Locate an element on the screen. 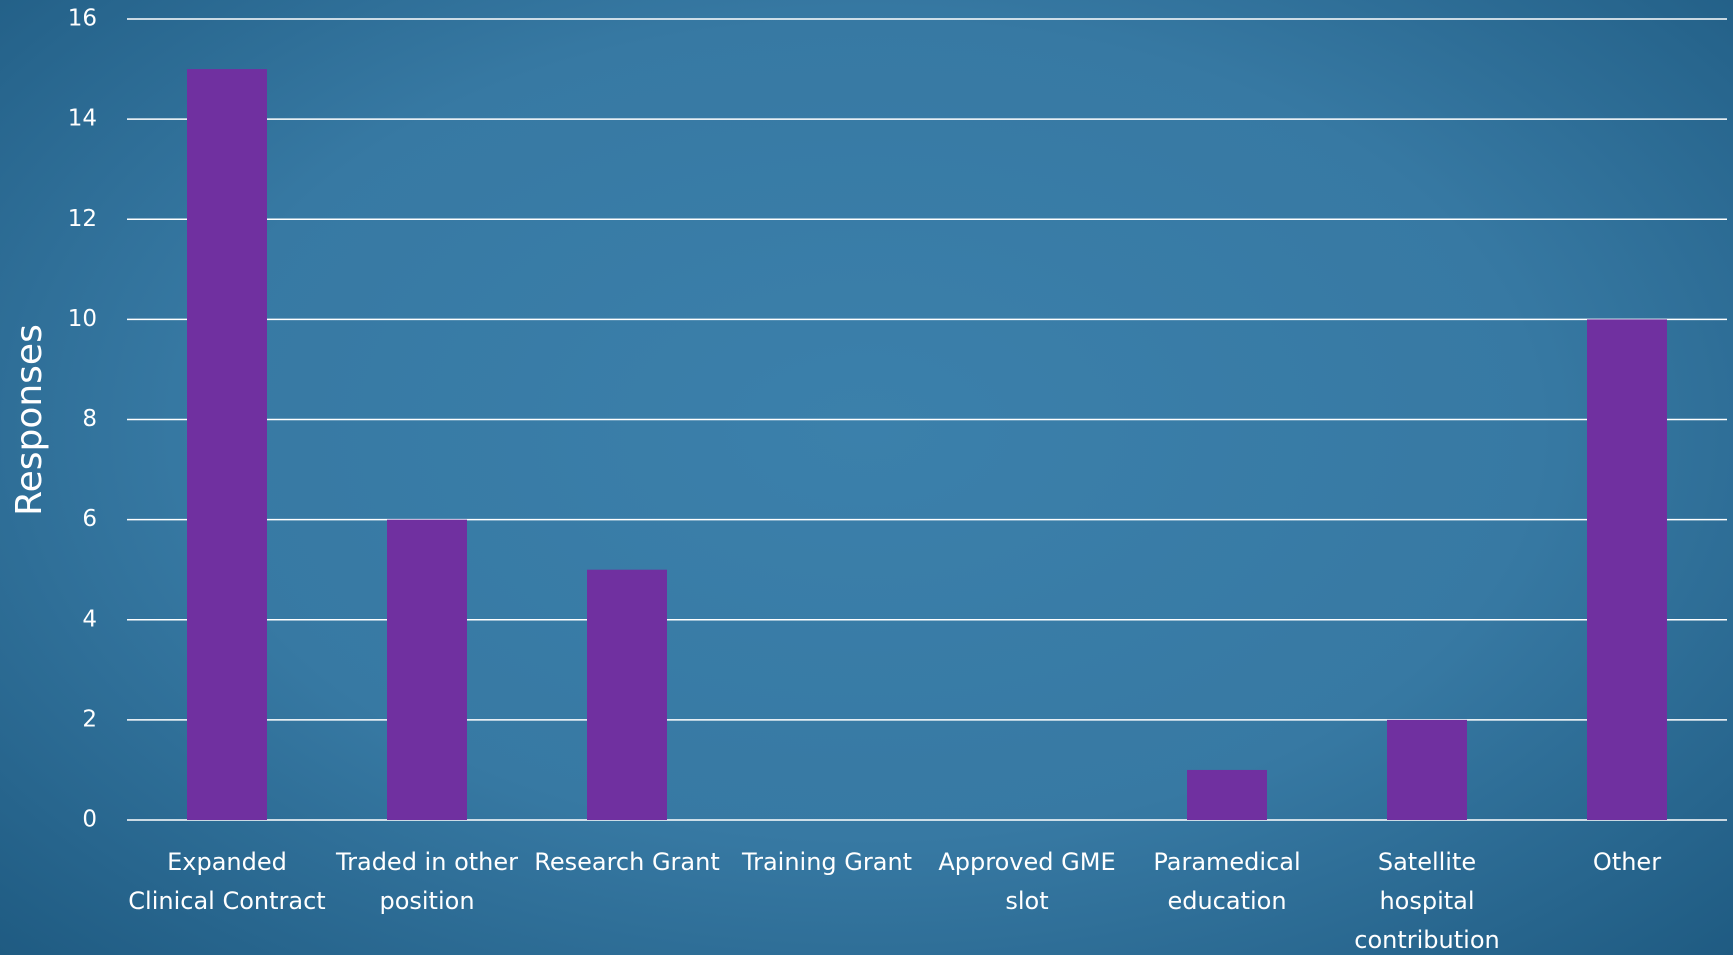 This screenshot has width=1733, height=960. y-tick-label: 6 is located at coordinates (89, 519).